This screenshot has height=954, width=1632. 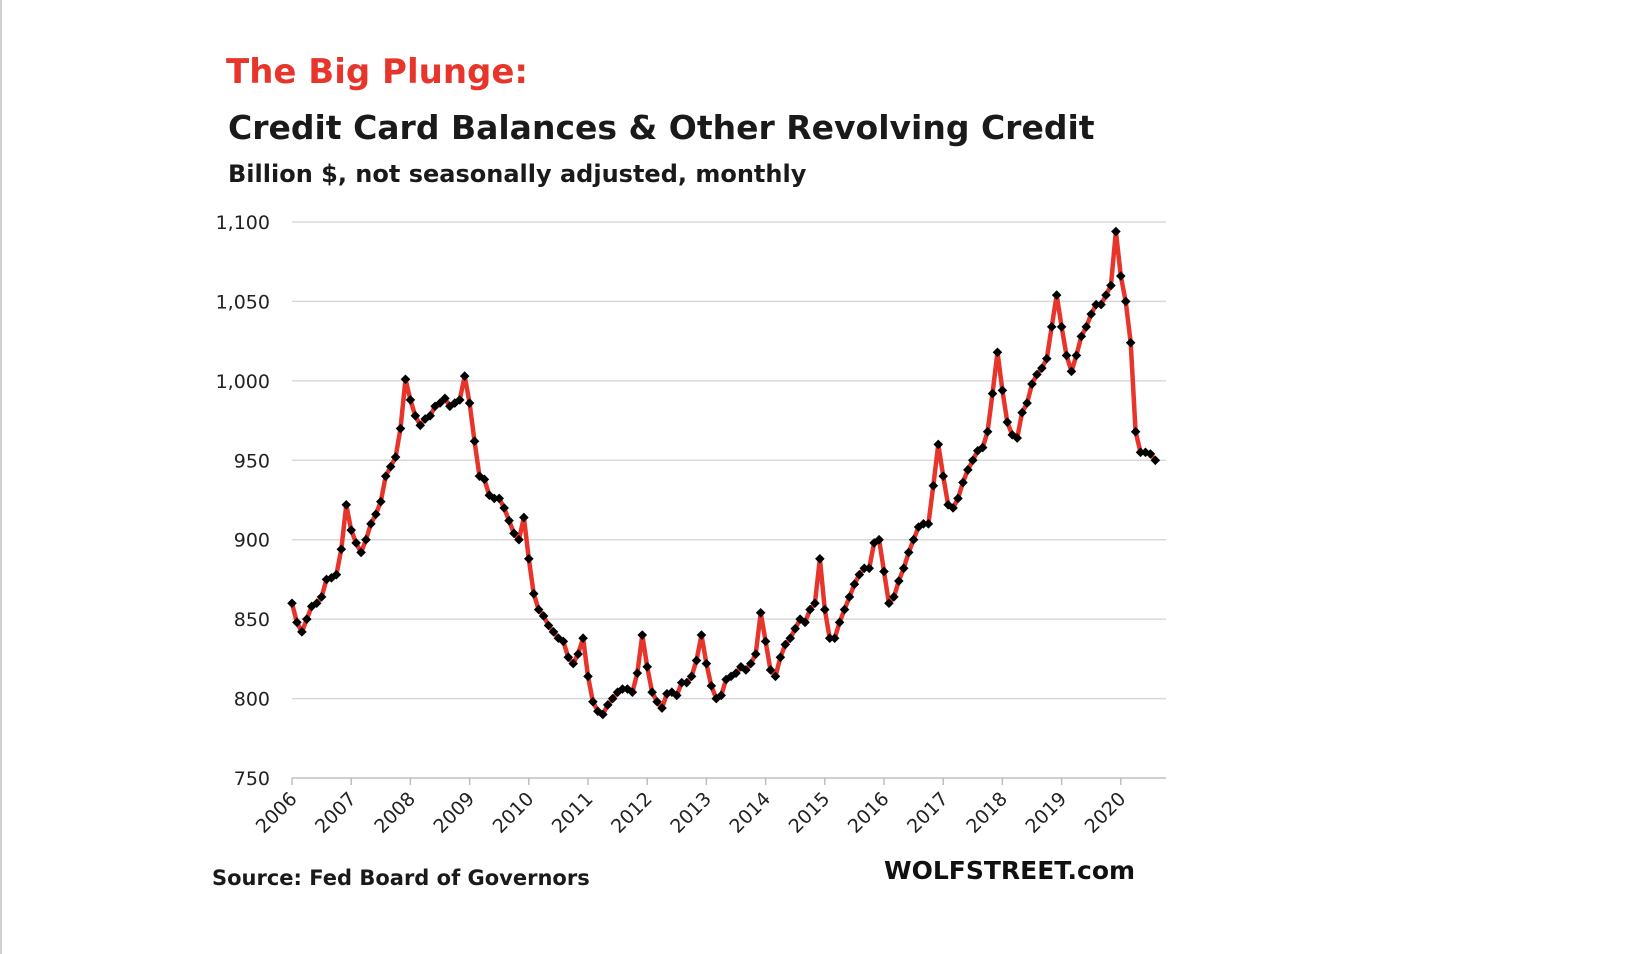 I want to click on x-axis, so click(x=728, y=781).